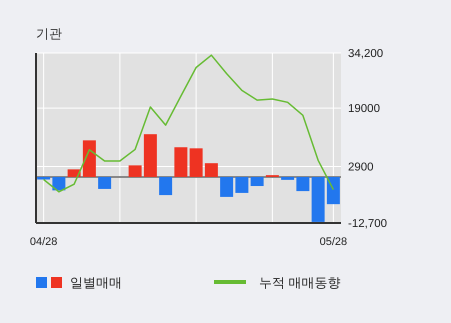 This screenshot has width=451, height=323. I want to click on legend-label: 일별매매, so click(96, 282).